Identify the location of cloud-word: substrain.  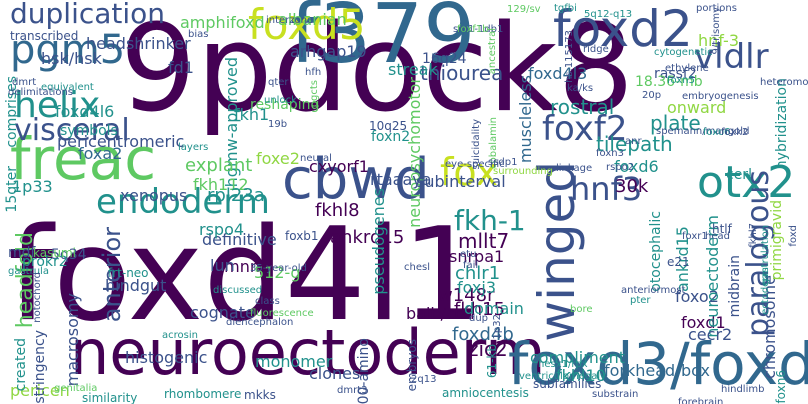
(615, 395).